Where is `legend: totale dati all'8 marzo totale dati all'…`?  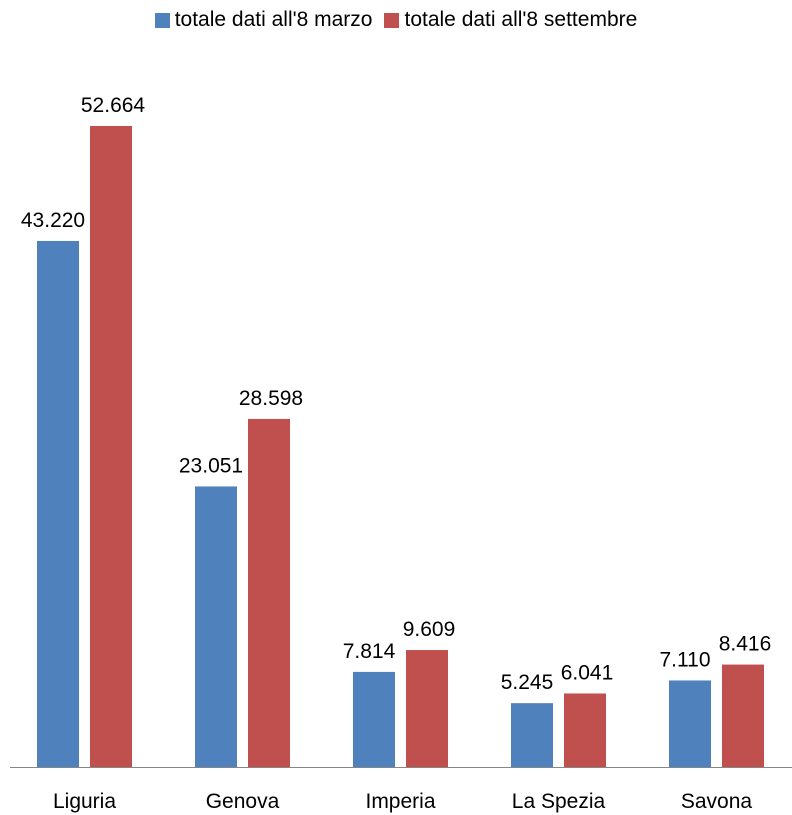
legend: totale dati all'8 marzo totale dati all'… is located at coordinates (396, 20).